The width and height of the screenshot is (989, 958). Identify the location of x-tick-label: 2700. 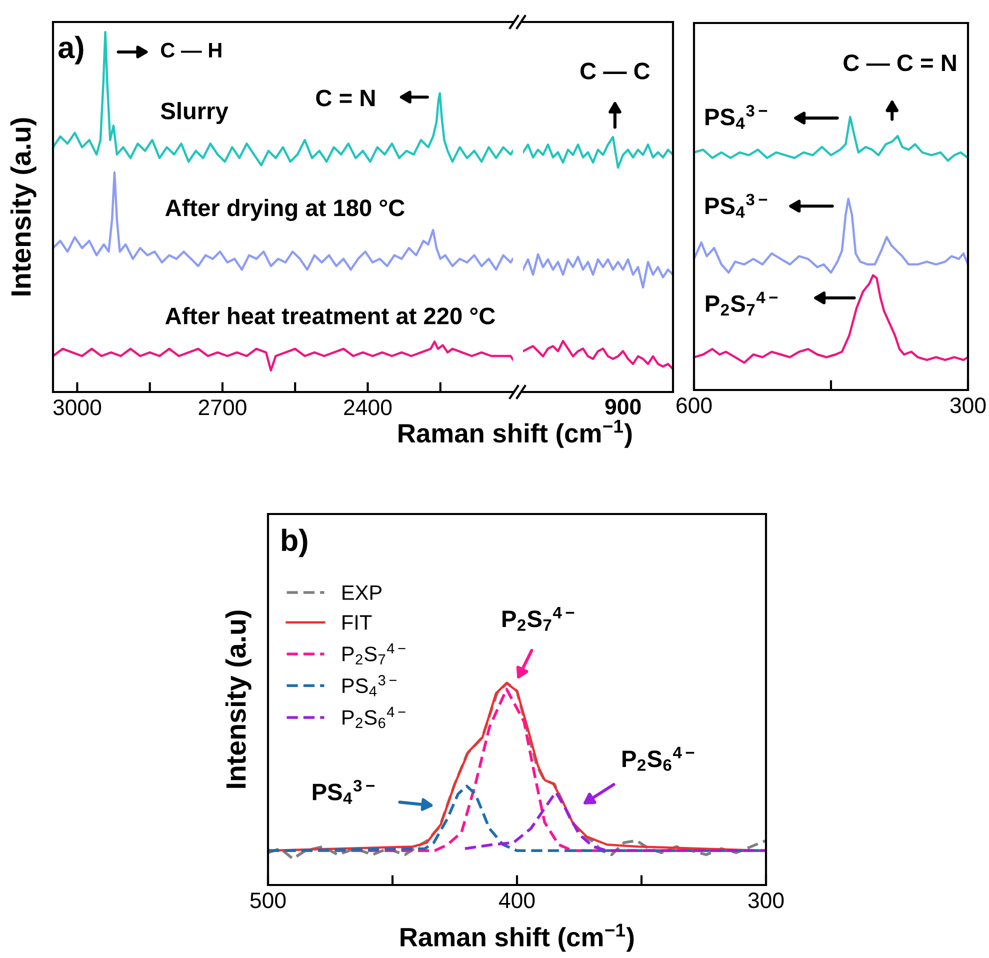
(222, 408).